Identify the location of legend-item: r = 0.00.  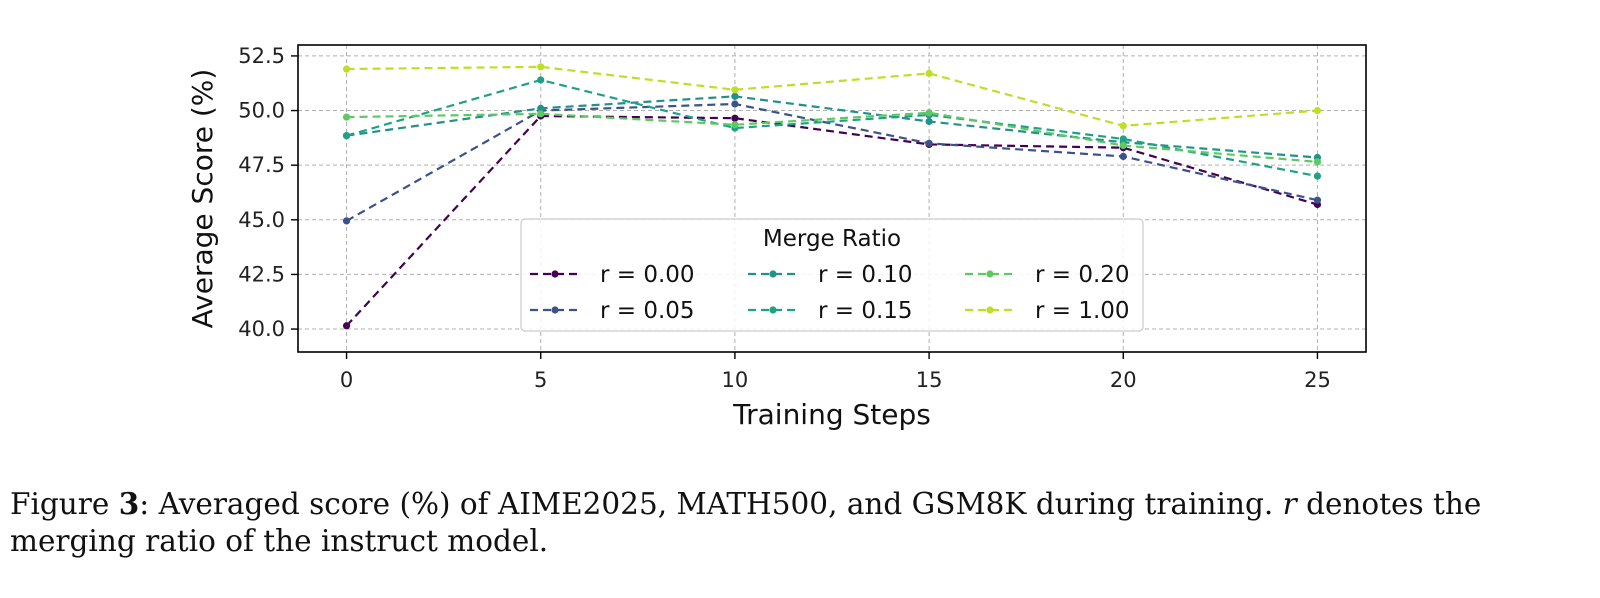
(612, 275).